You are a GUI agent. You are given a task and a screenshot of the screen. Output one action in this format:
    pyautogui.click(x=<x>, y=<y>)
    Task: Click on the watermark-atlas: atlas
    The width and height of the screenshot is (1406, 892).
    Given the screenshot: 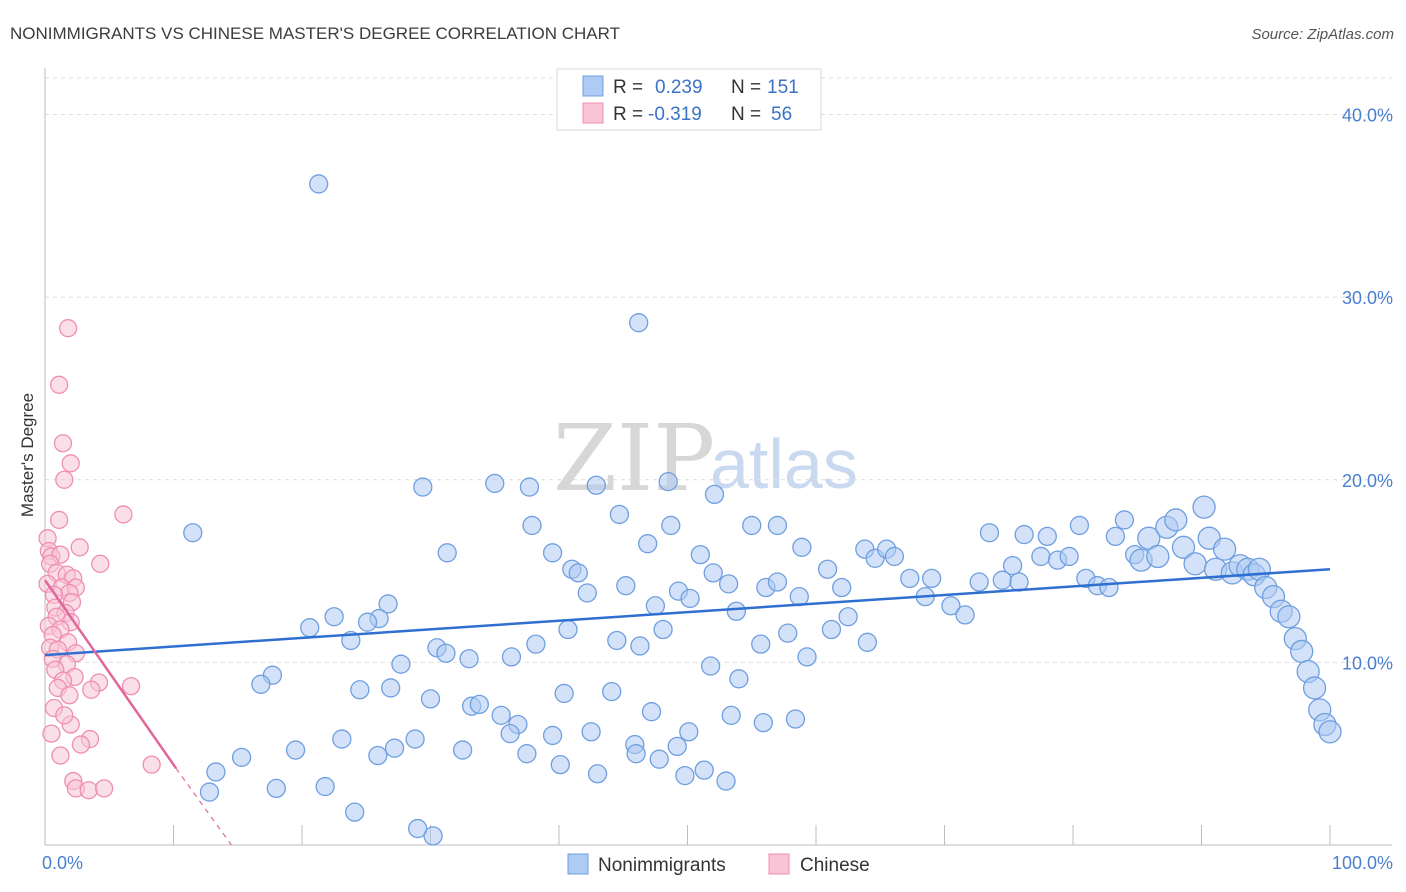 What is the action you would take?
    pyautogui.click(x=784, y=464)
    